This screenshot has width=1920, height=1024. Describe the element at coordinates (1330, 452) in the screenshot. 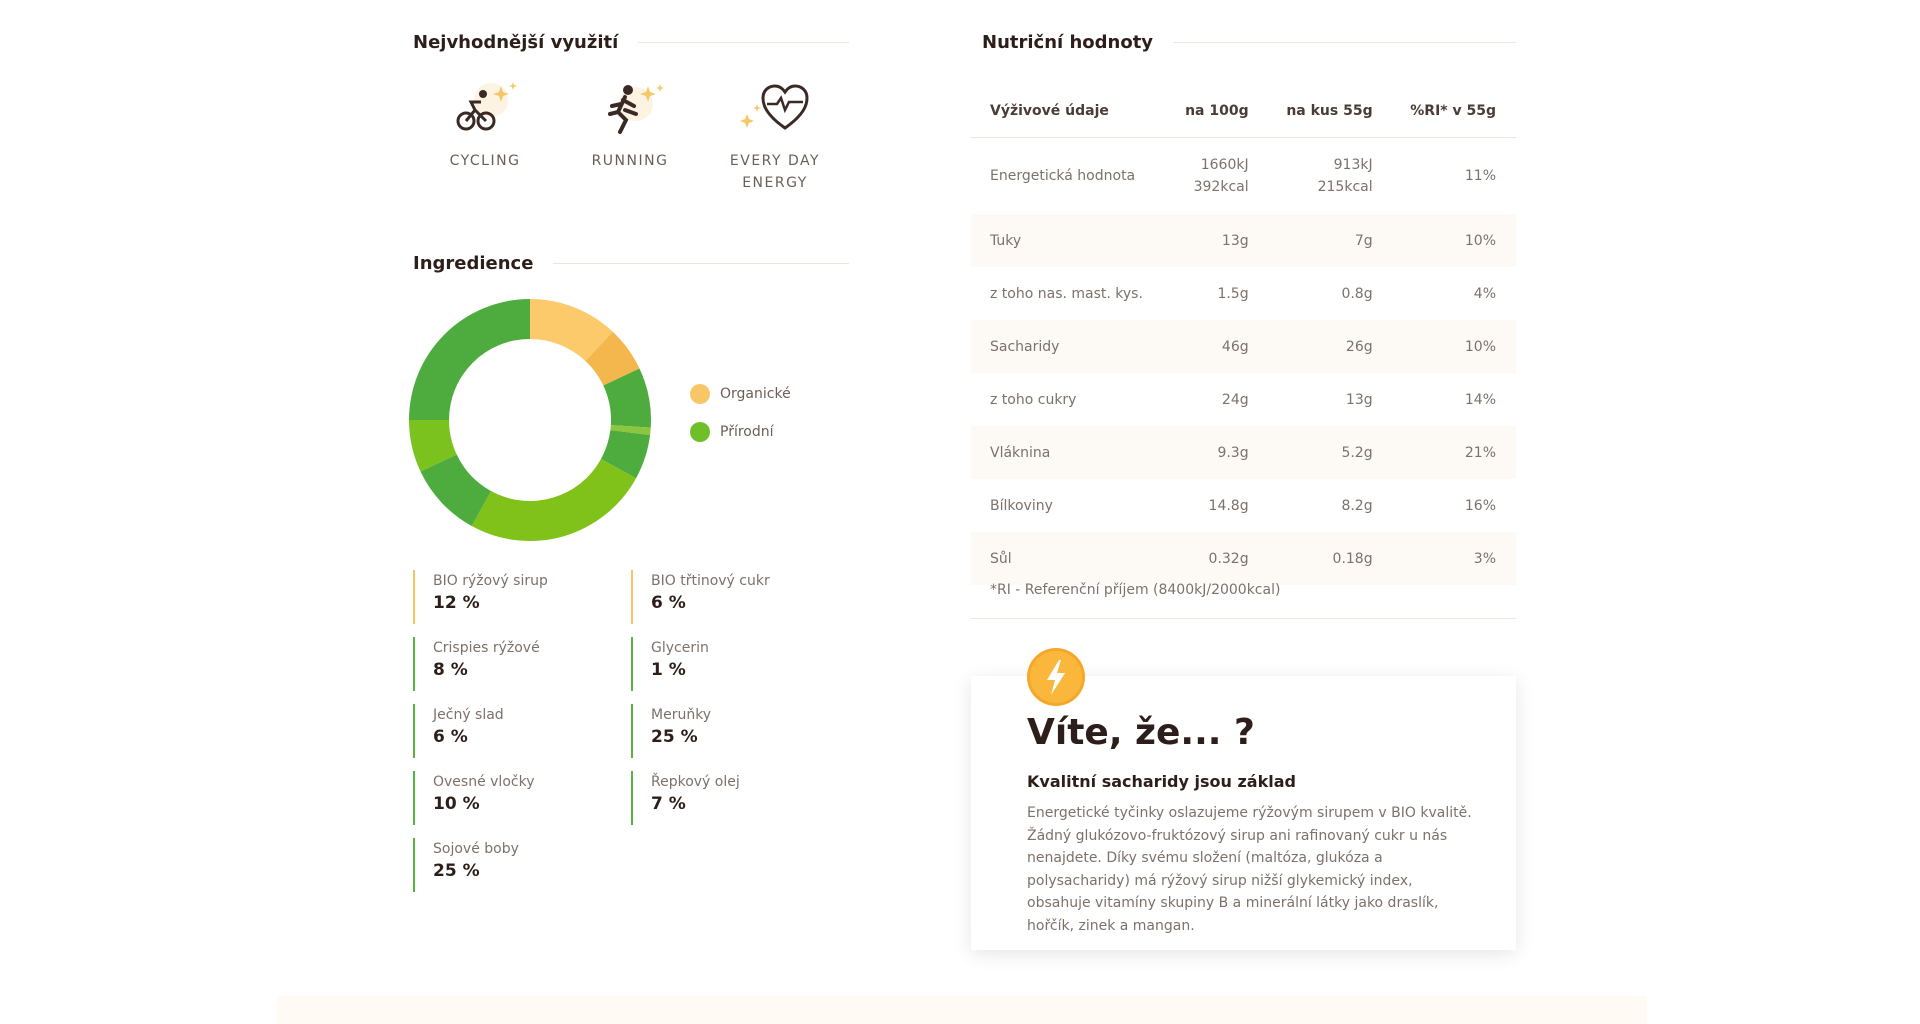

I see `table-cell: 5.2g` at that location.